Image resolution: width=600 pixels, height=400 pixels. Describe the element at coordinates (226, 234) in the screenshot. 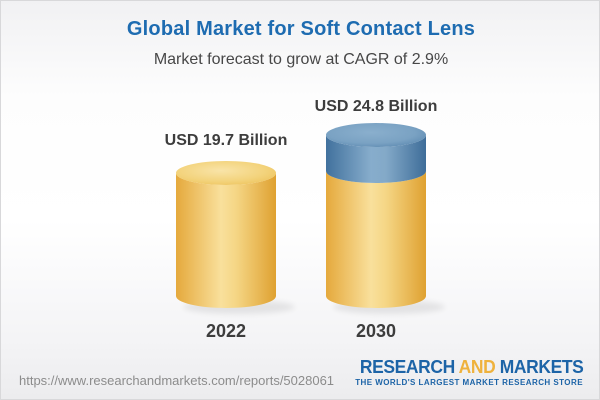

I see `cylinder-2022` at that location.